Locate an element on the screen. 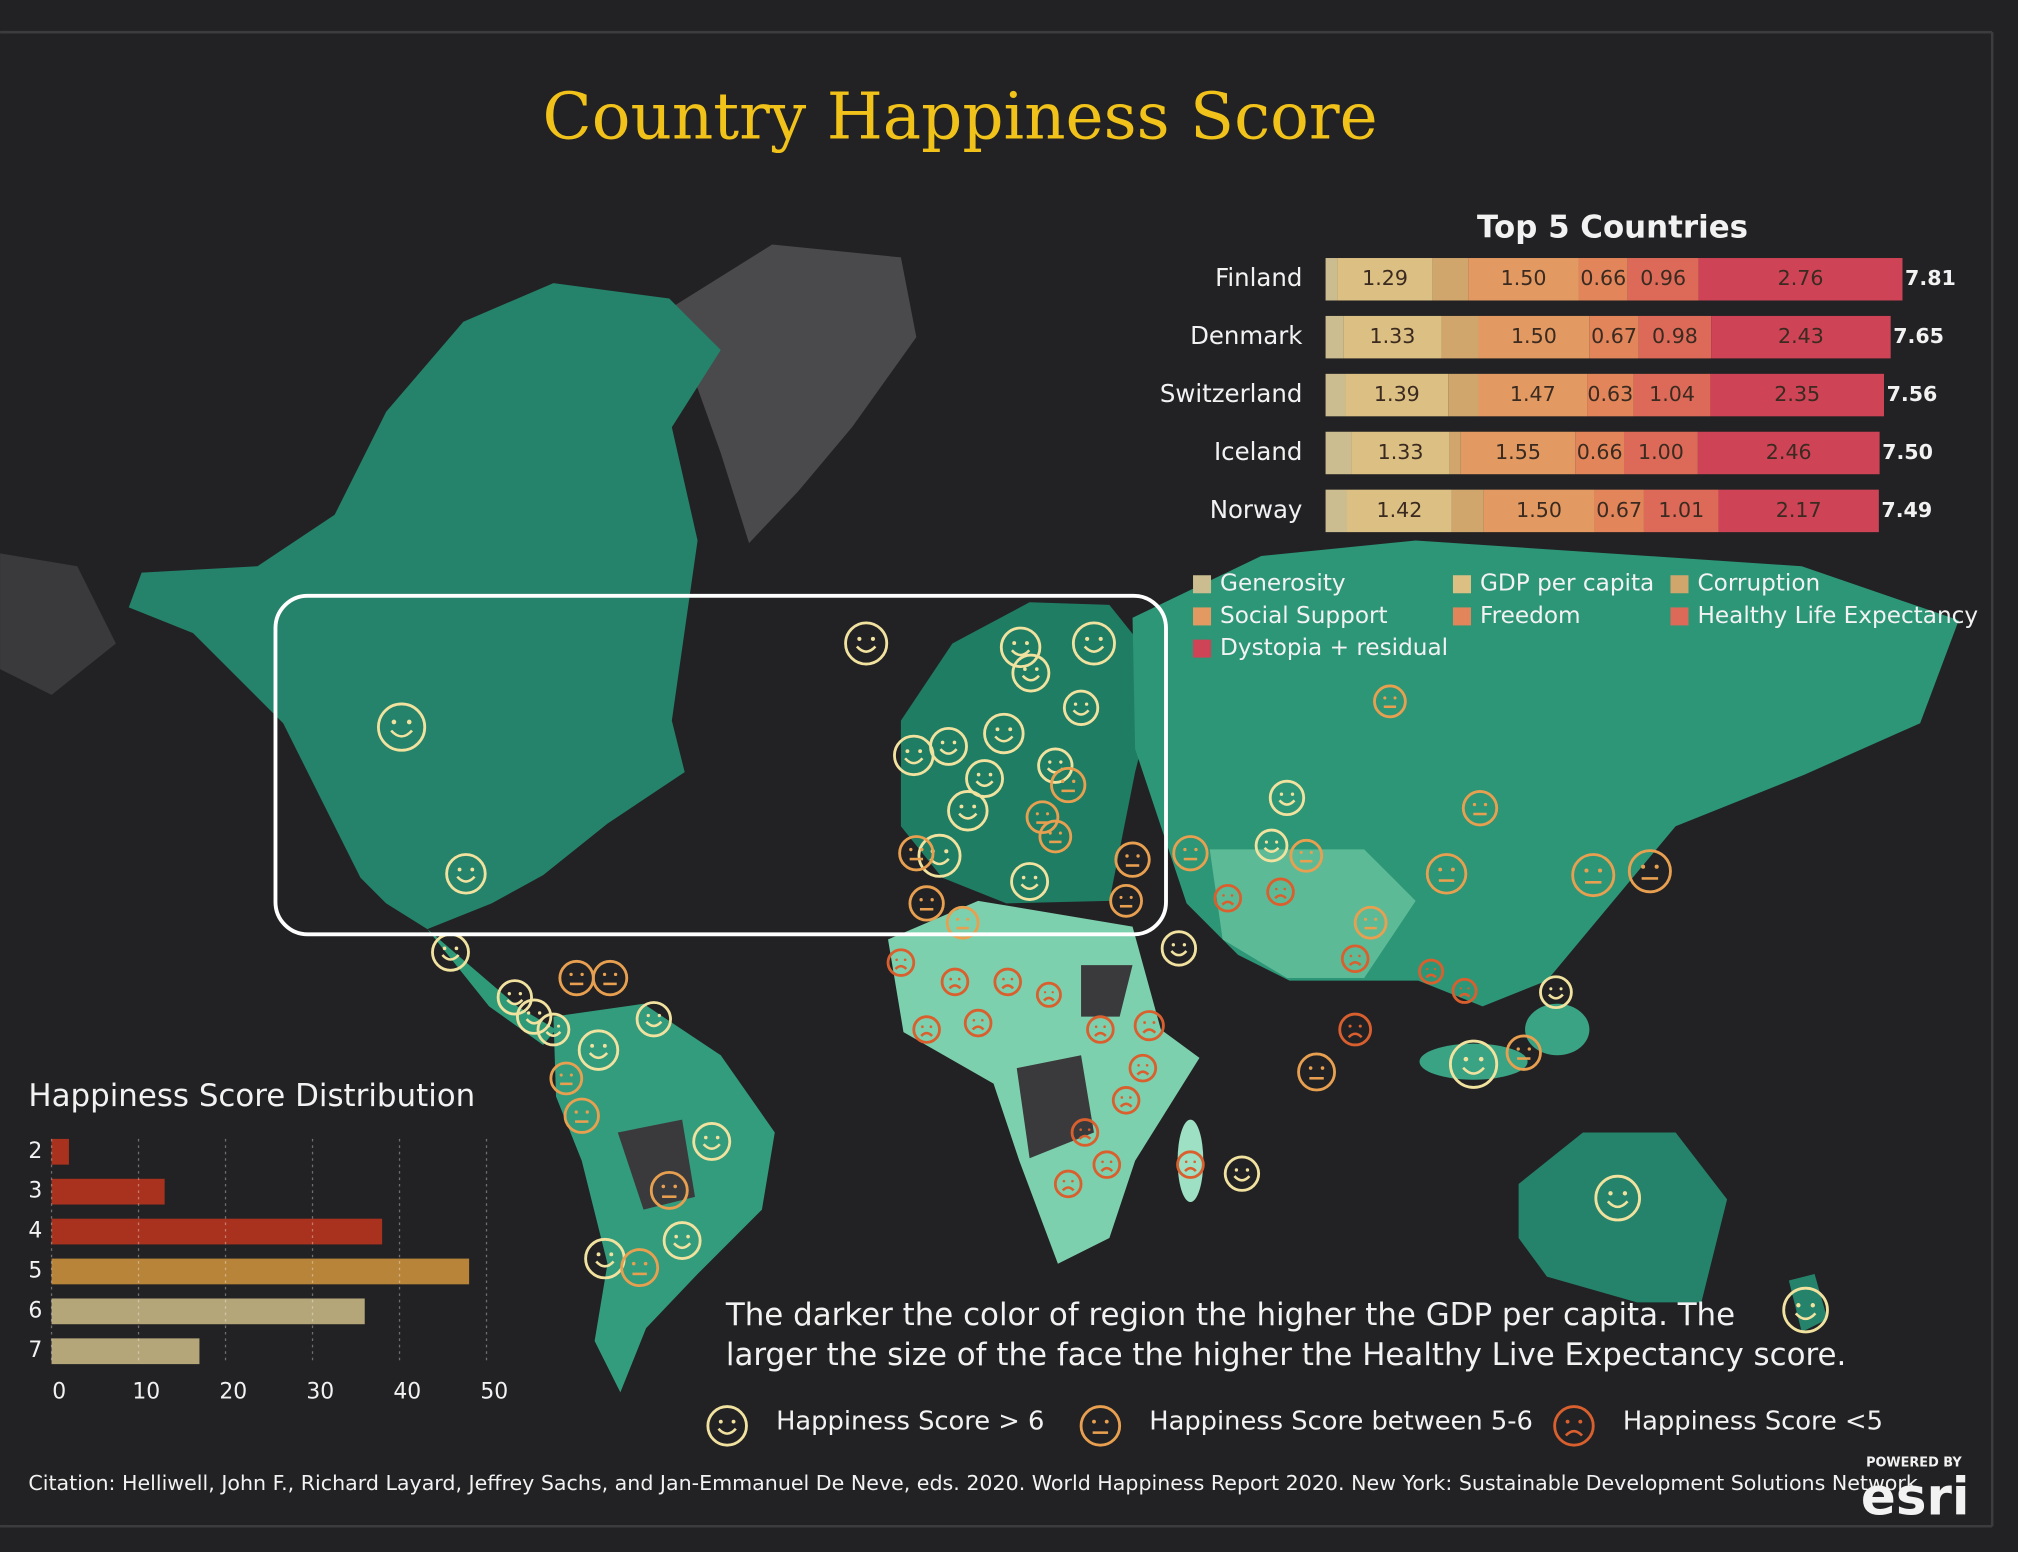 The height and width of the screenshot is (1552, 2018). x-tick-label: 50 is located at coordinates (494, 1391).